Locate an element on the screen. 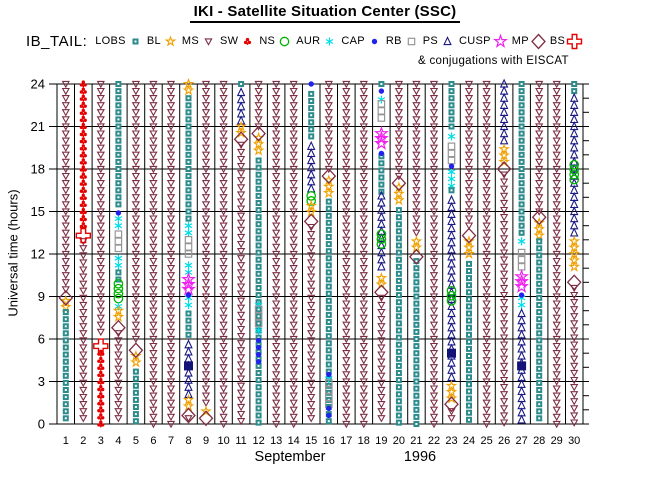  svg-text: 13 is located at coordinates (276, 441).